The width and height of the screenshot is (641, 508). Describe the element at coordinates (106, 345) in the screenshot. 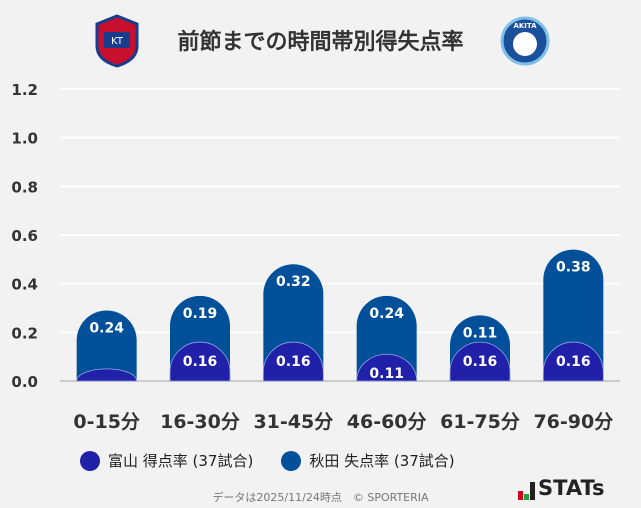

I see `bar-akita` at that location.